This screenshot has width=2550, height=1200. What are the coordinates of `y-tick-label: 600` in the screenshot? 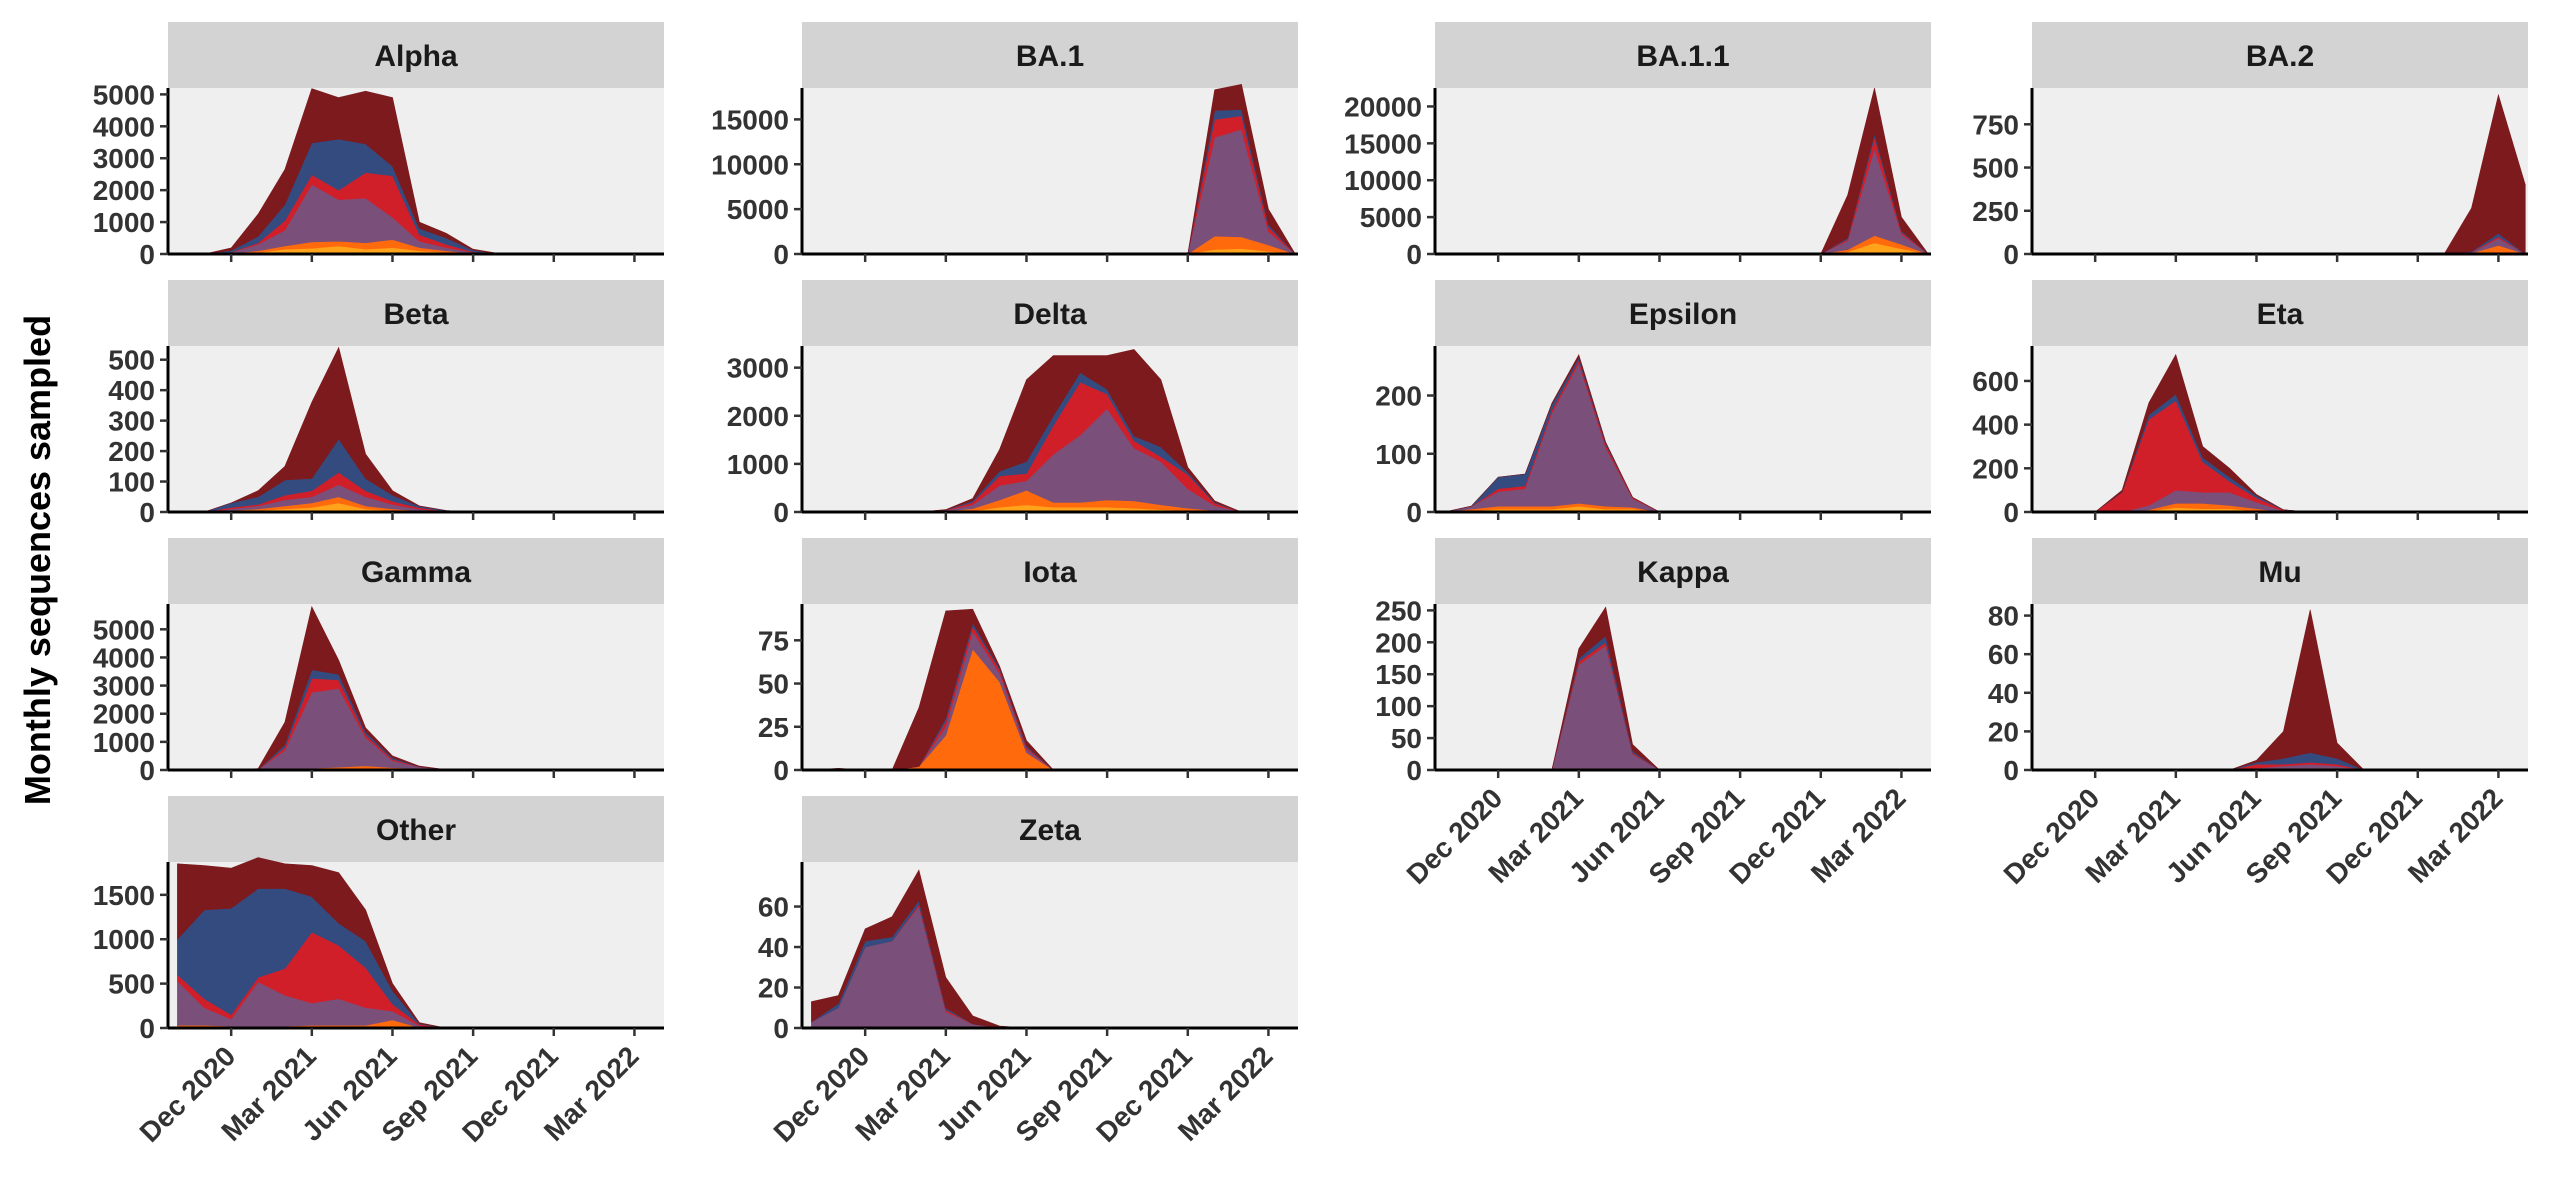 It's located at (1995, 381).